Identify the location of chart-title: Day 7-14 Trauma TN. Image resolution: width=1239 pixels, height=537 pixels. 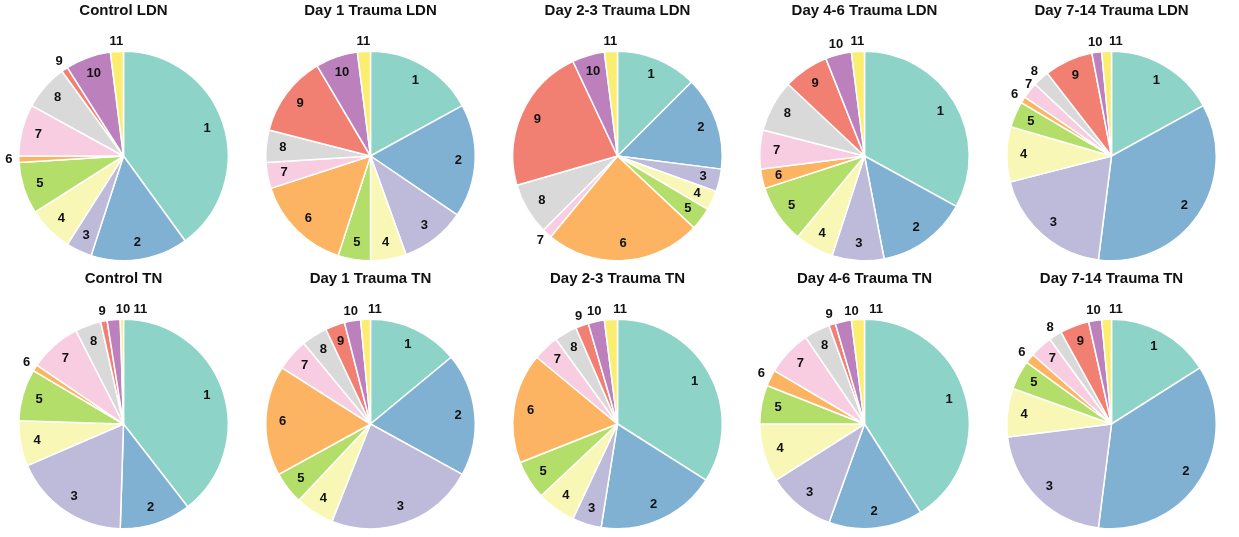
(1111, 278).